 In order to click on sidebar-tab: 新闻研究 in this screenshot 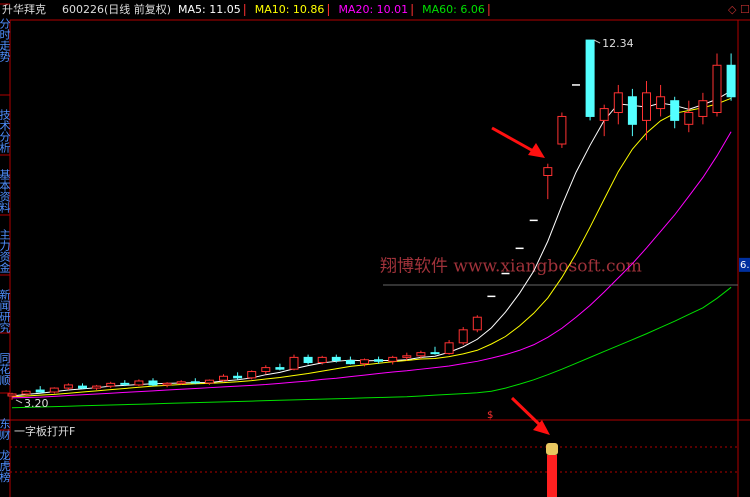, I will do `click(5, 310)`.